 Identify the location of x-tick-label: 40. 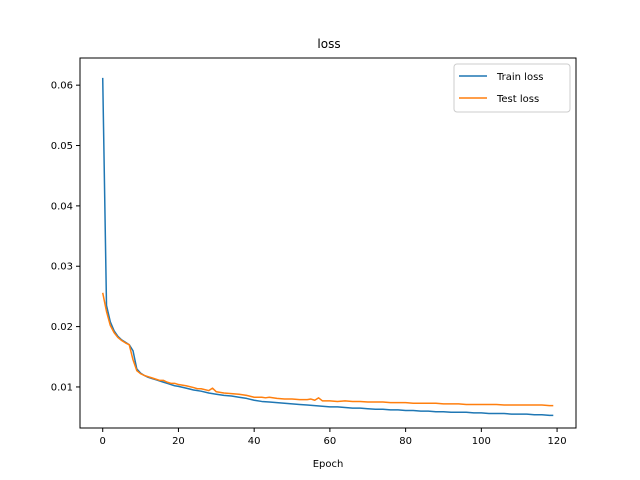
(254, 441).